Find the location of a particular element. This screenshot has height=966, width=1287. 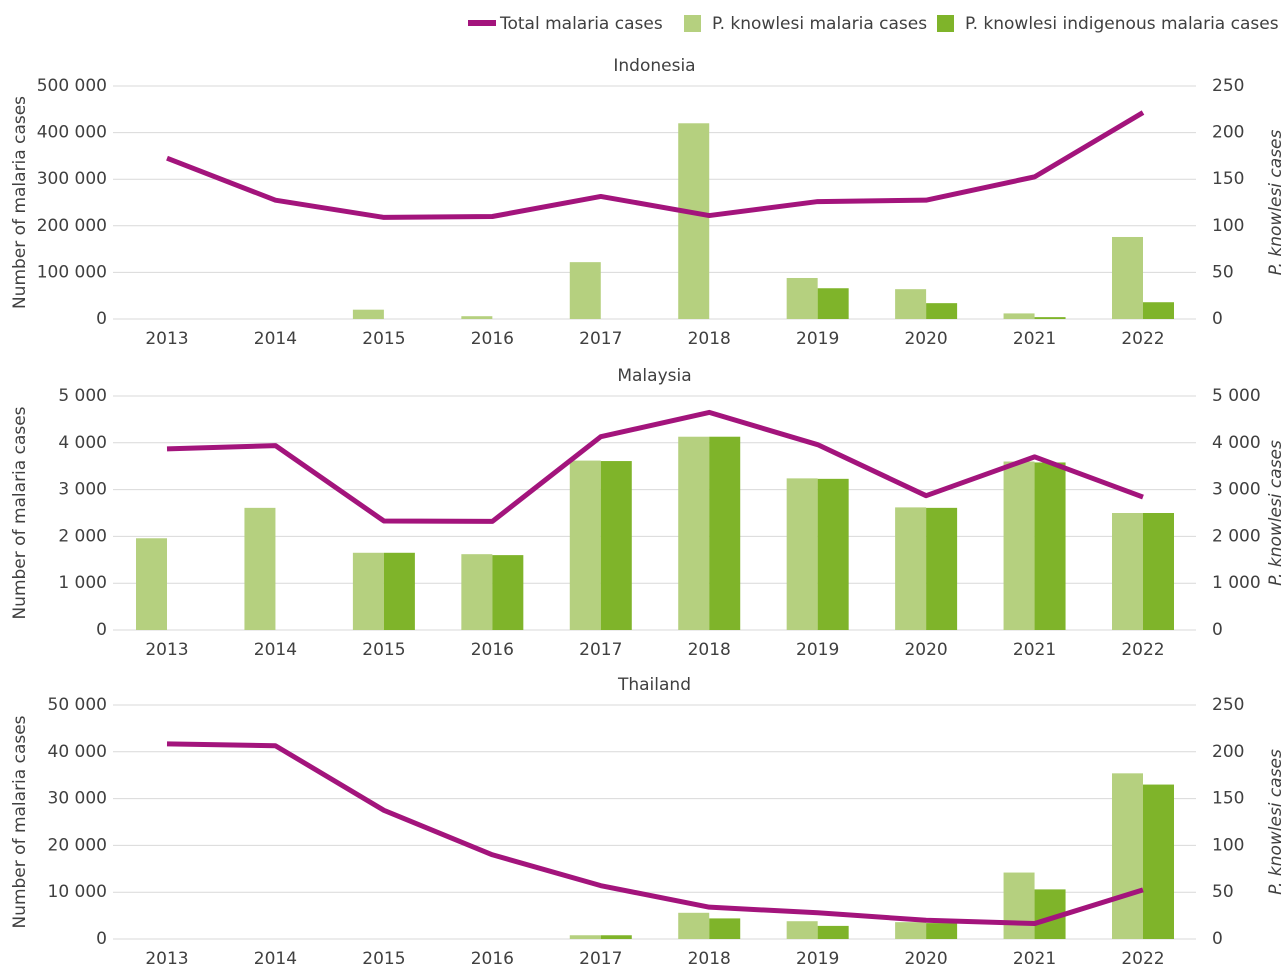

y-tick-label: 500 000 is located at coordinates (72, 86).